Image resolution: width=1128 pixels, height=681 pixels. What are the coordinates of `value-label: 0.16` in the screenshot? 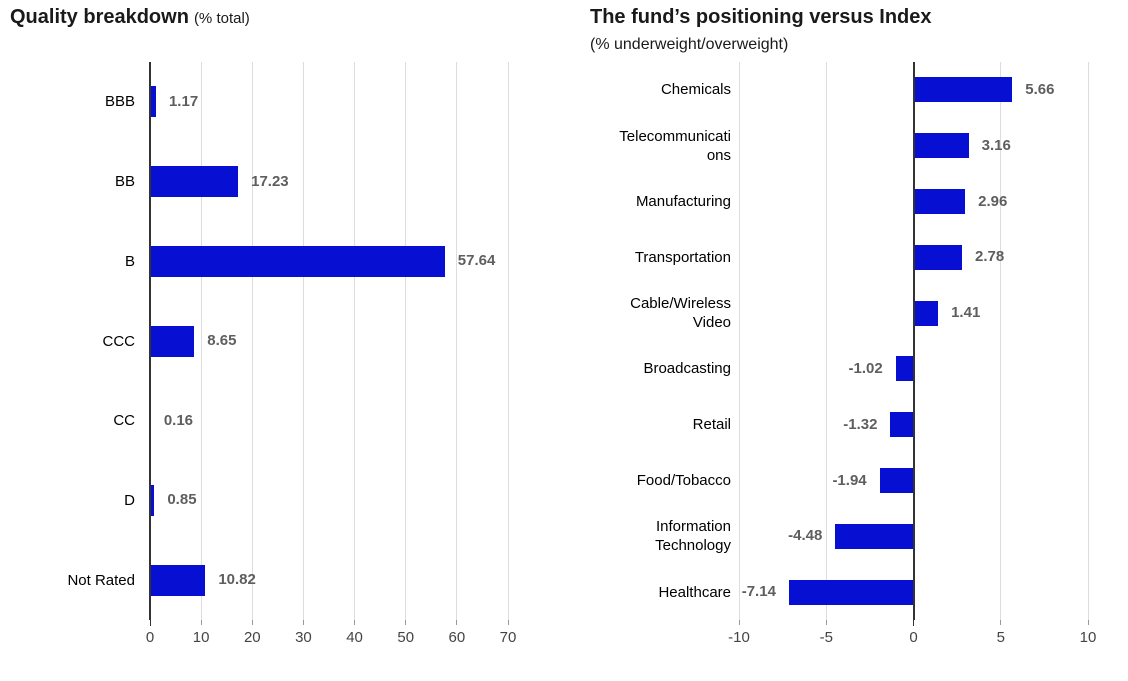 It's located at (178, 420).